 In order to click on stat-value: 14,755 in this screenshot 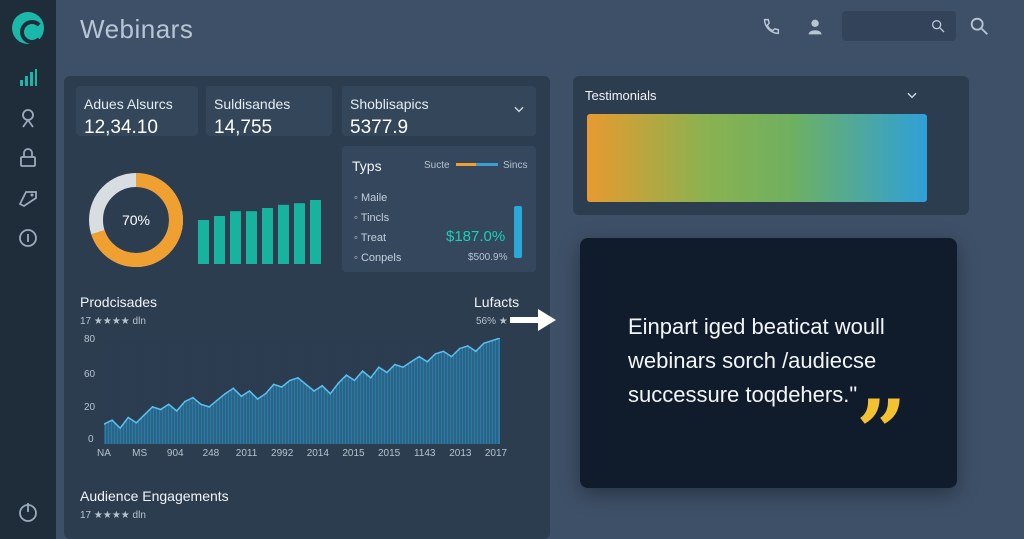, I will do `click(243, 127)`.